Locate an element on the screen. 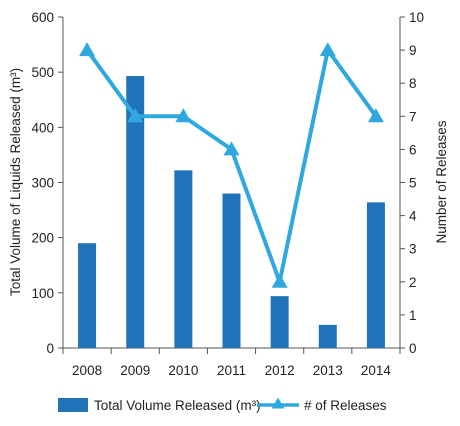  y-left-tick-label: 500 is located at coordinates (42, 72).